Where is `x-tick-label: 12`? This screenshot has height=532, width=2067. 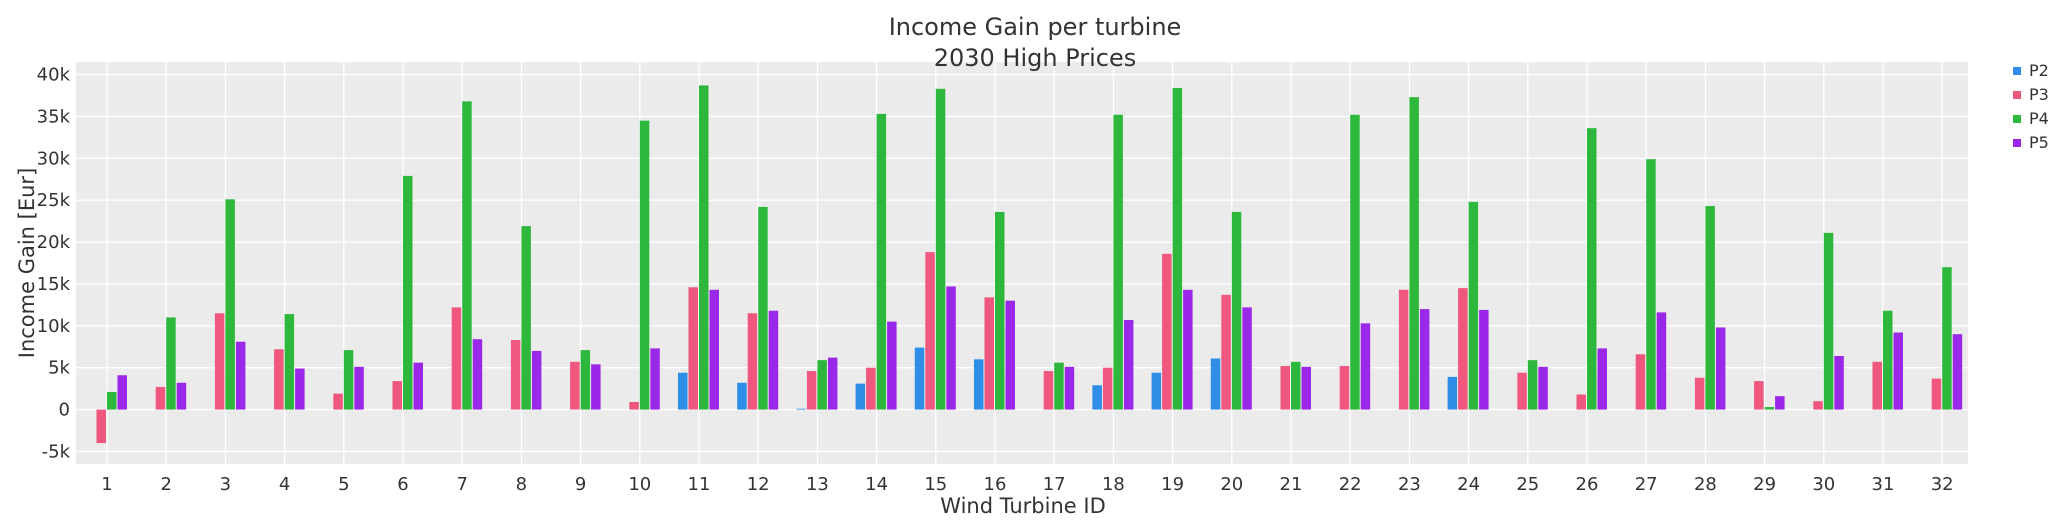 x-tick-label: 12 is located at coordinates (758, 484).